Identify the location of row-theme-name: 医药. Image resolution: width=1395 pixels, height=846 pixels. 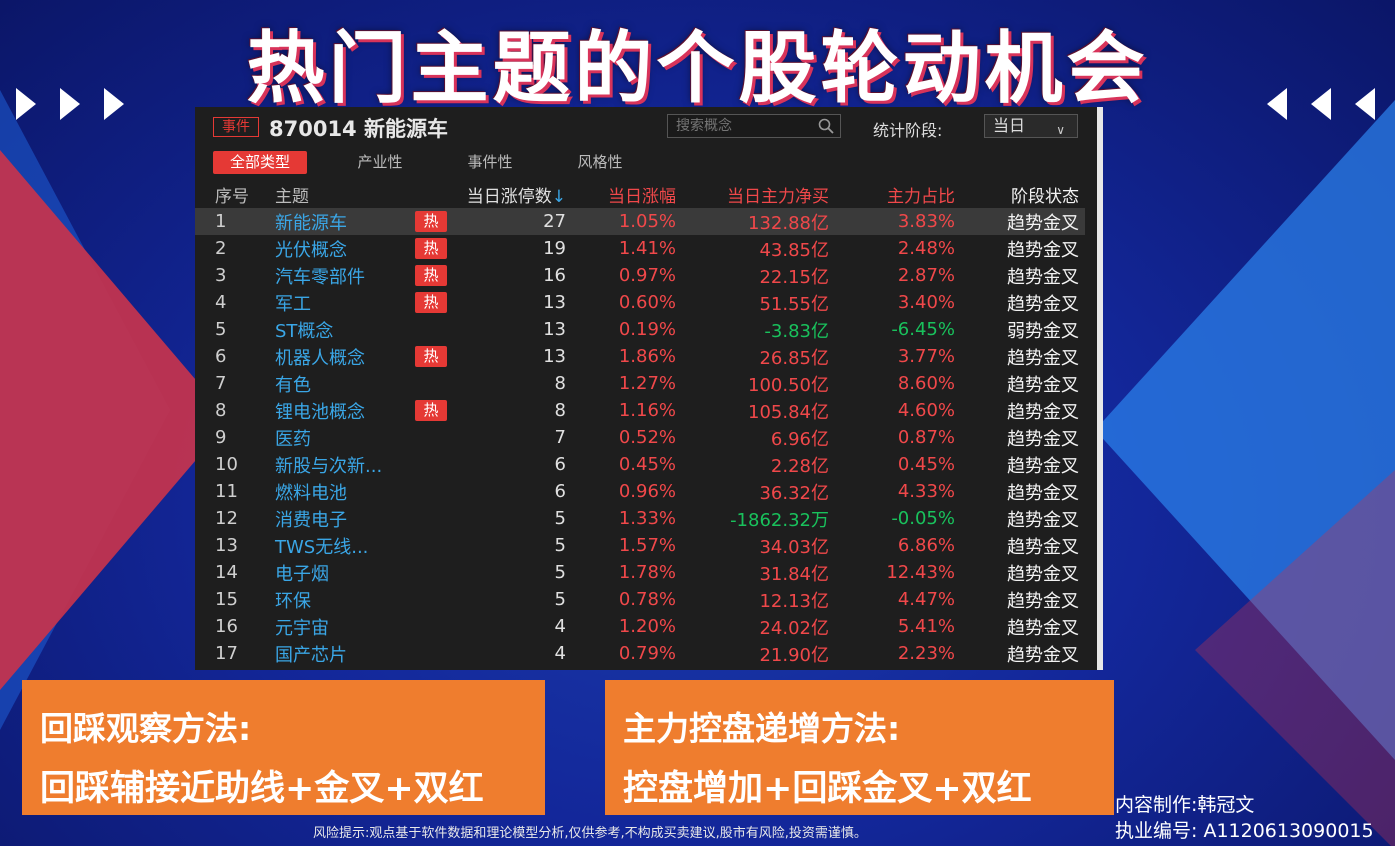
(365, 437).